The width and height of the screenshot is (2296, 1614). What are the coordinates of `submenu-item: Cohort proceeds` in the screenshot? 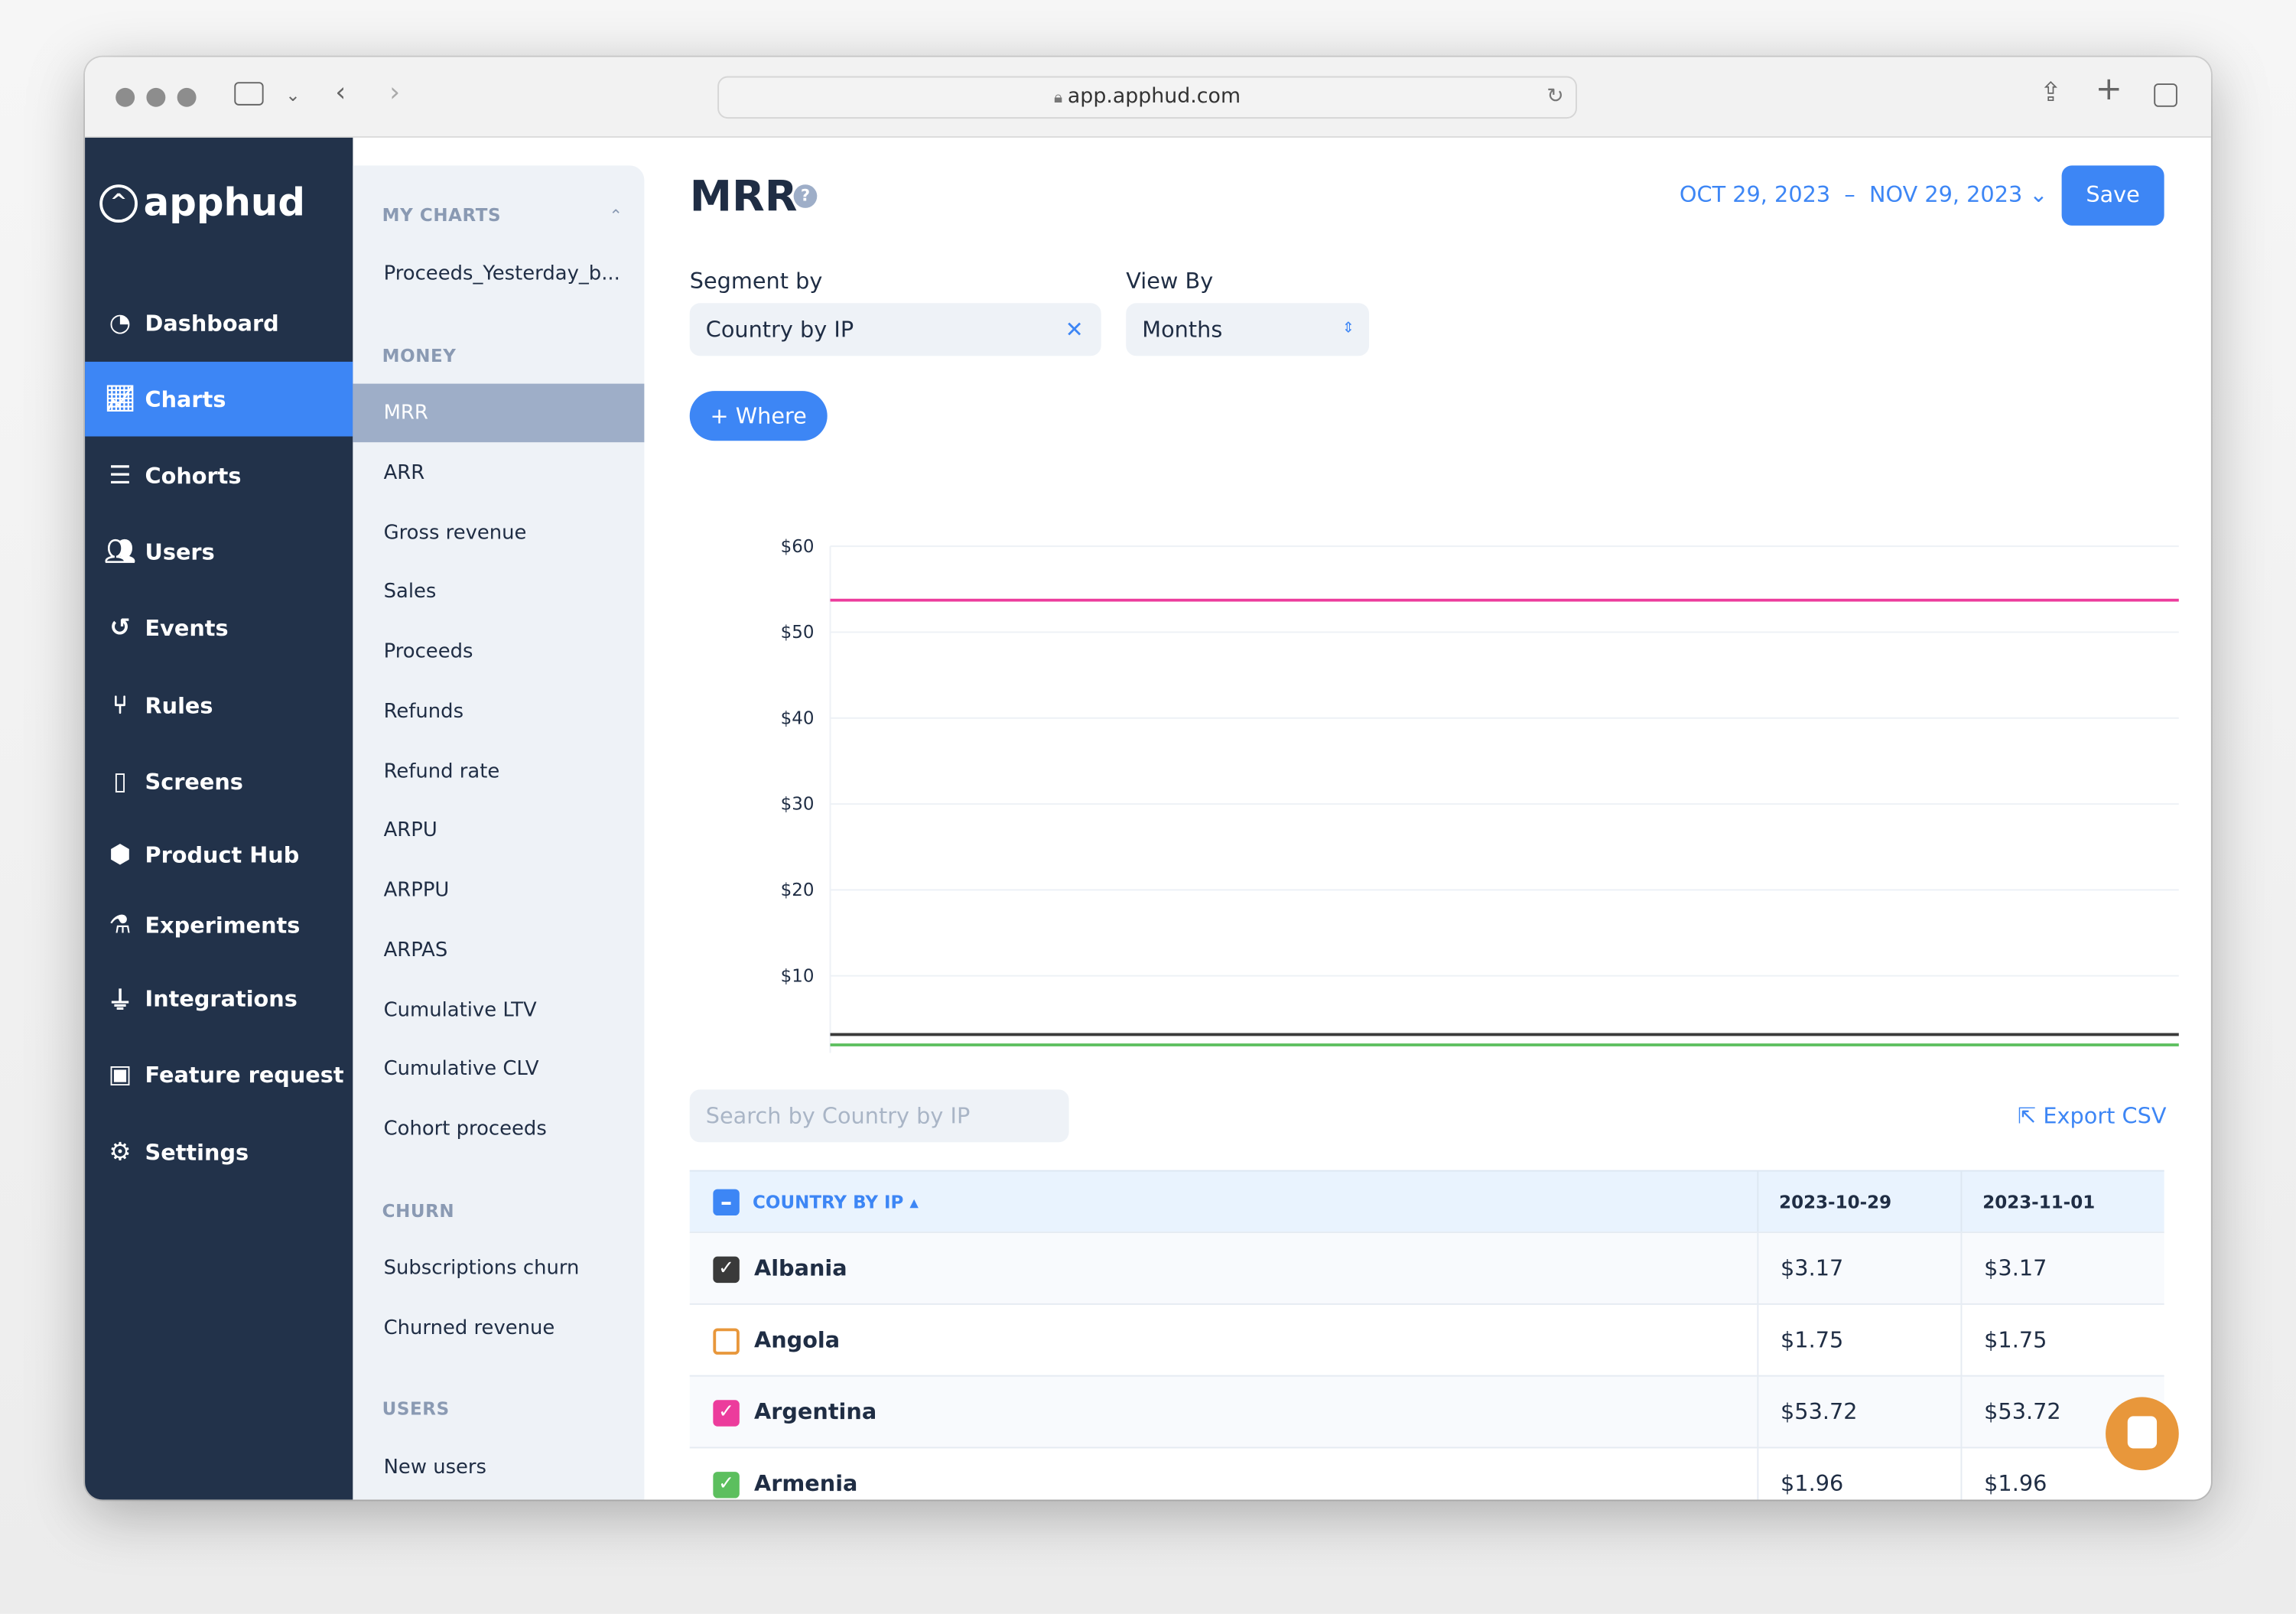 It's located at (465, 1129).